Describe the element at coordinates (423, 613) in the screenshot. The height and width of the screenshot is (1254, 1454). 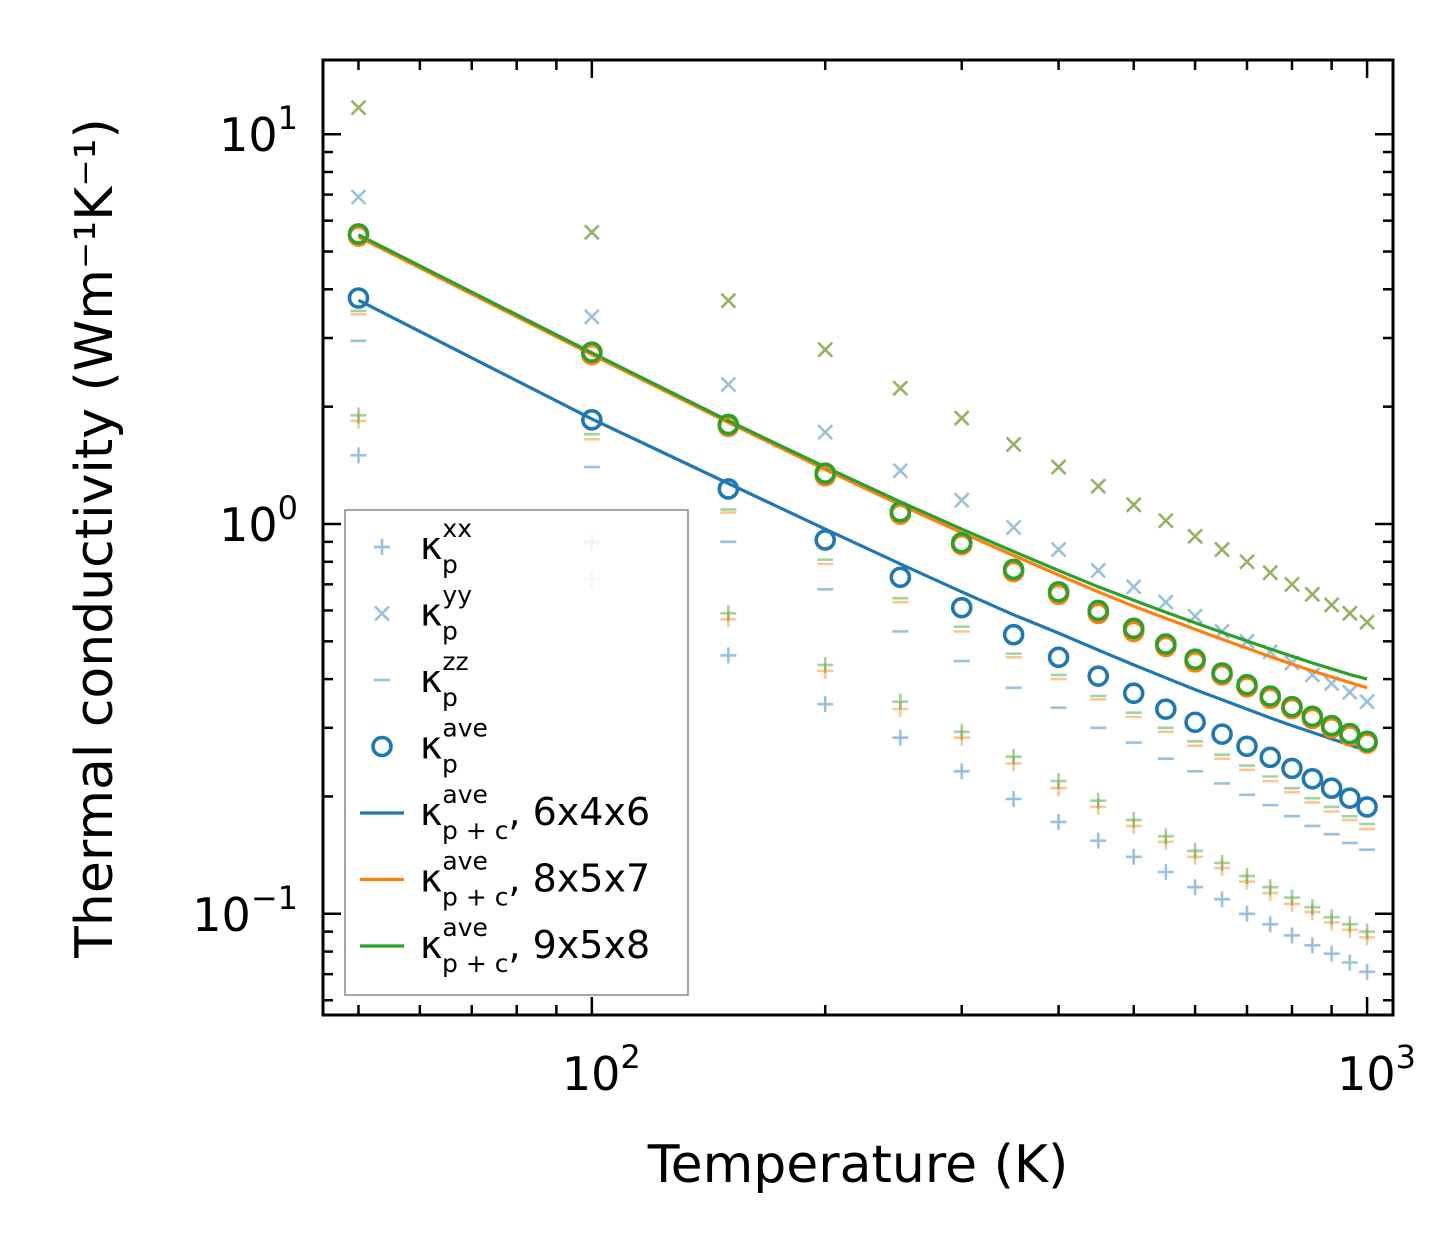
I see `legend-entry: κyy p` at that location.